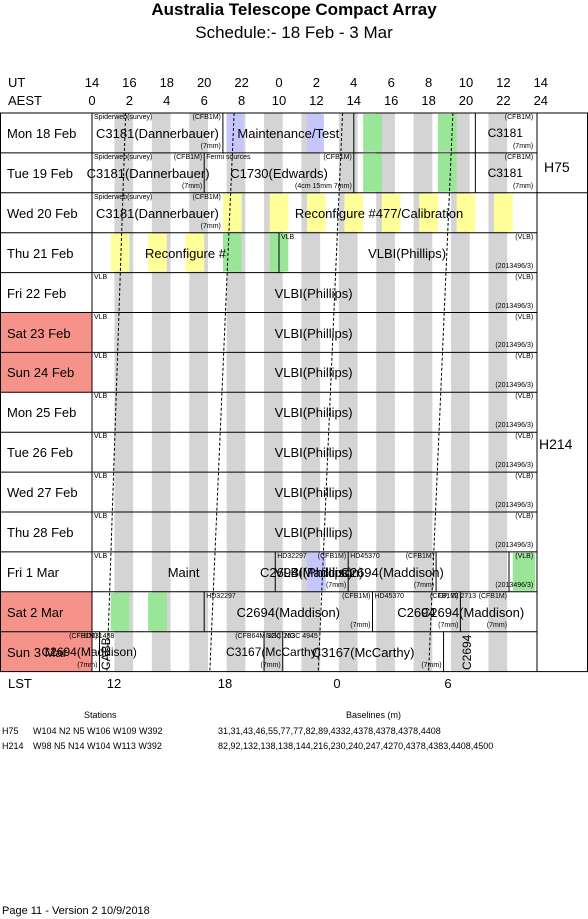  What do you see at coordinates (241, 82) in the screenshot?
I see `ut-tick: 22` at bounding box center [241, 82].